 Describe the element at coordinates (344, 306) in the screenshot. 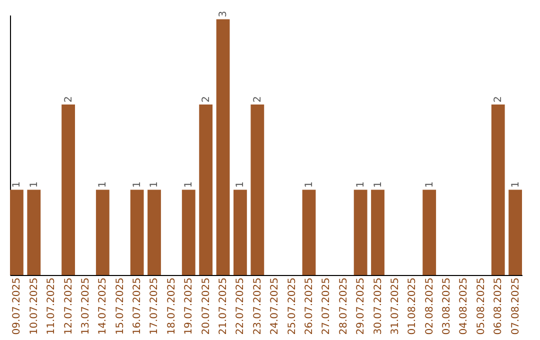

I see `x-tick-label: 28.07.2025` at that location.